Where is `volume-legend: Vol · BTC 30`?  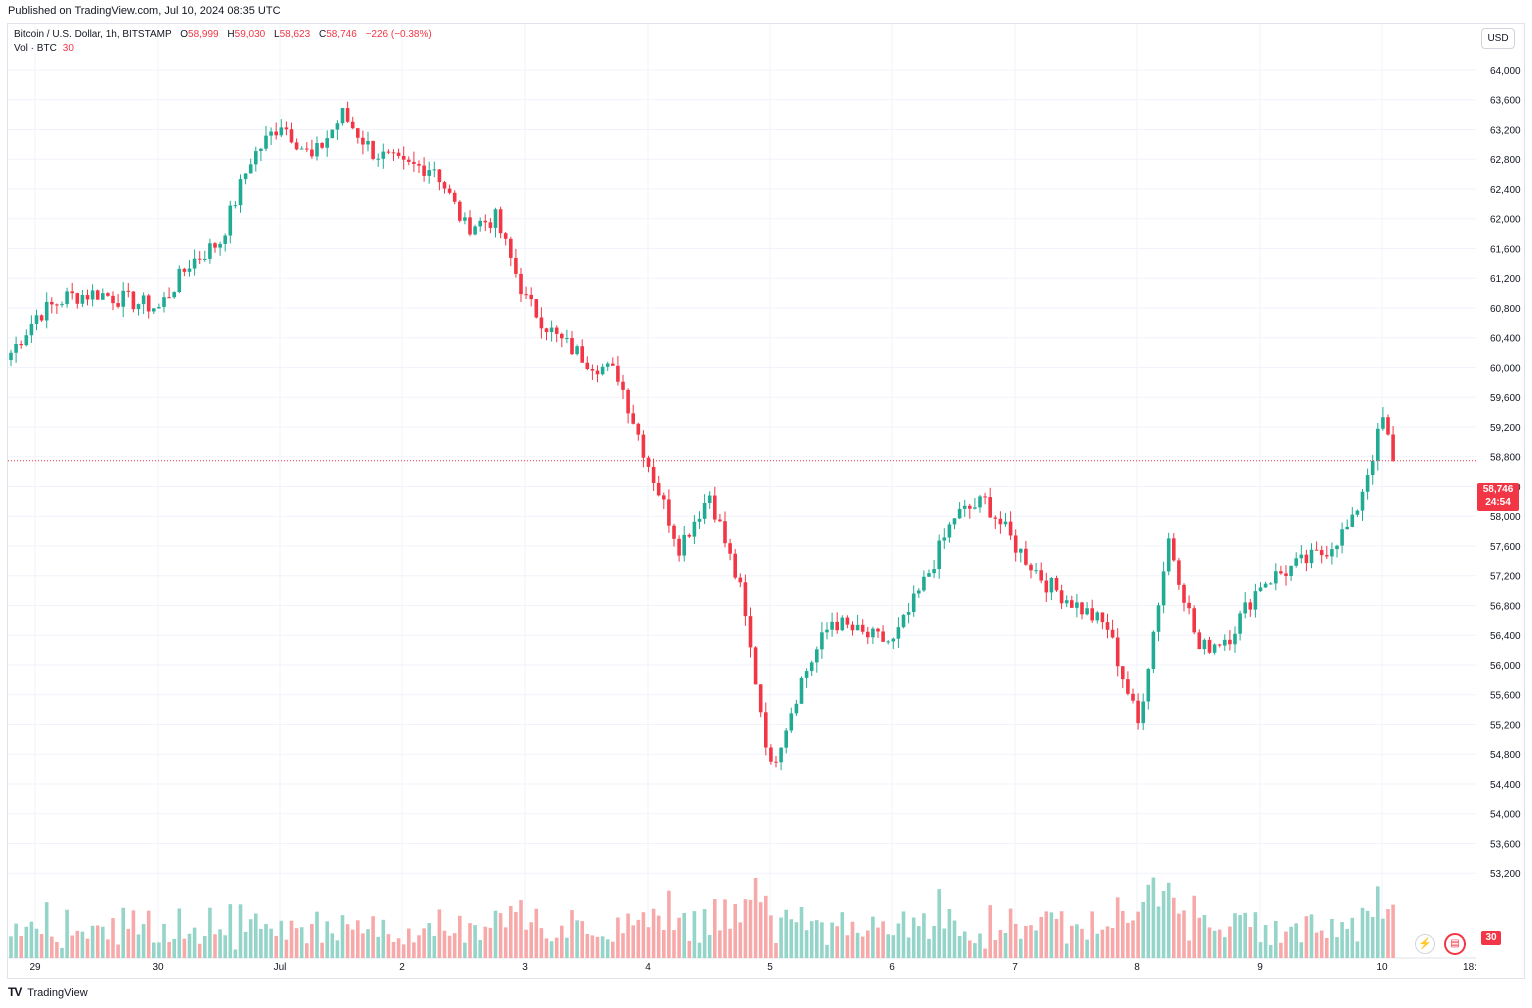 volume-legend: Vol · BTC 30 is located at coordinates (44, 48).